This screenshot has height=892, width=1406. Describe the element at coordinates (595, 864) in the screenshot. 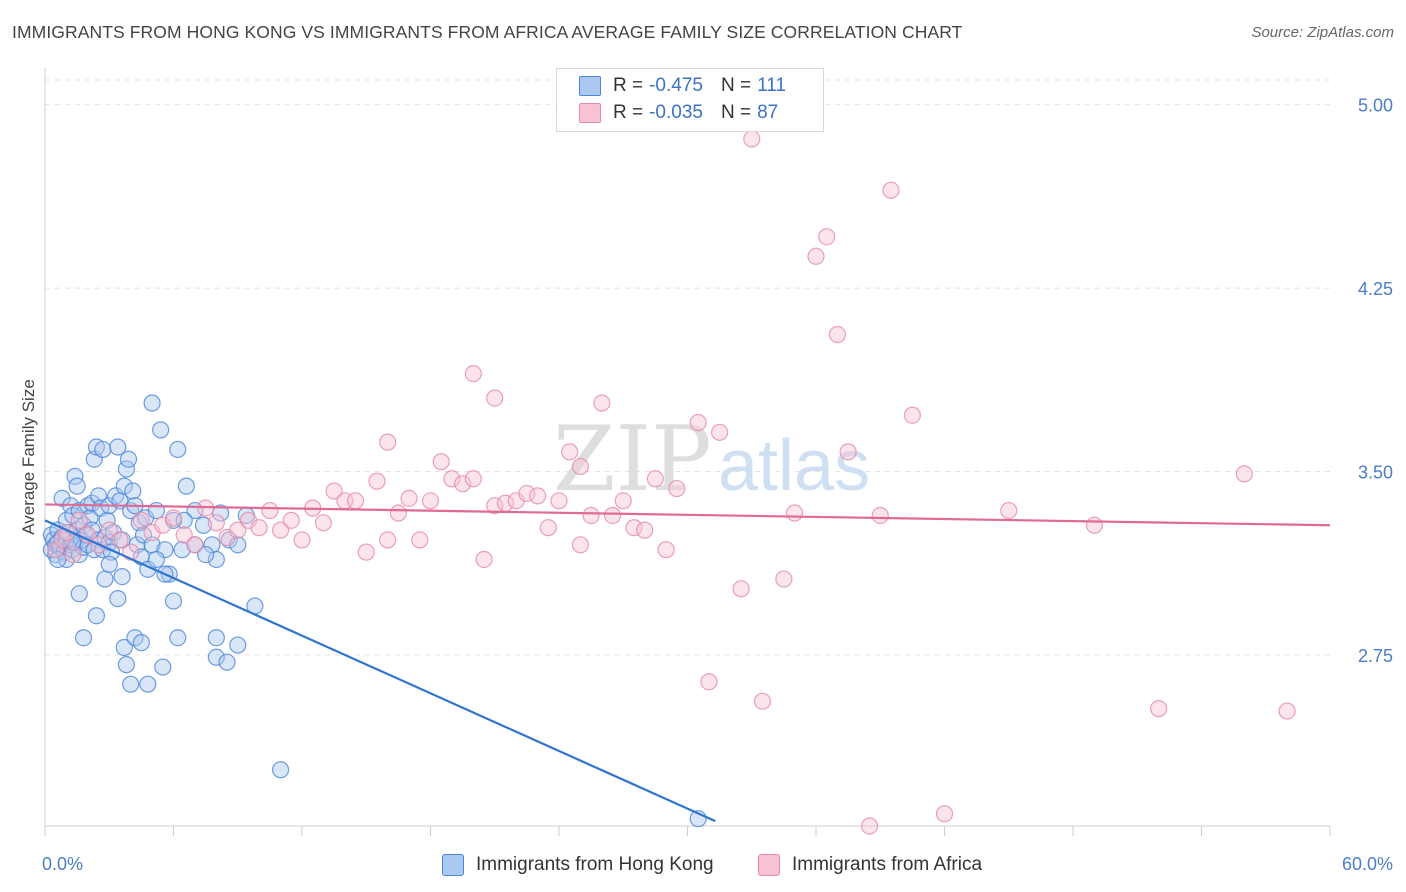

I see `bottom-legend-hk-label: Immigrants from Hong Kong` at that location.